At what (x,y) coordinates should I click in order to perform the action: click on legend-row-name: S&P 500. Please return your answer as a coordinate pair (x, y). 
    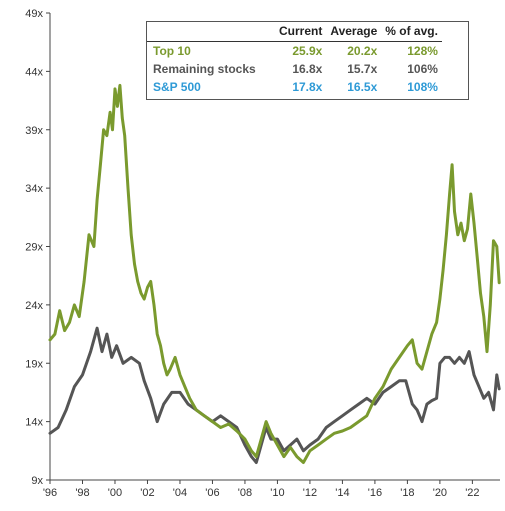
    Looking at the image, I should click on (177, 87).